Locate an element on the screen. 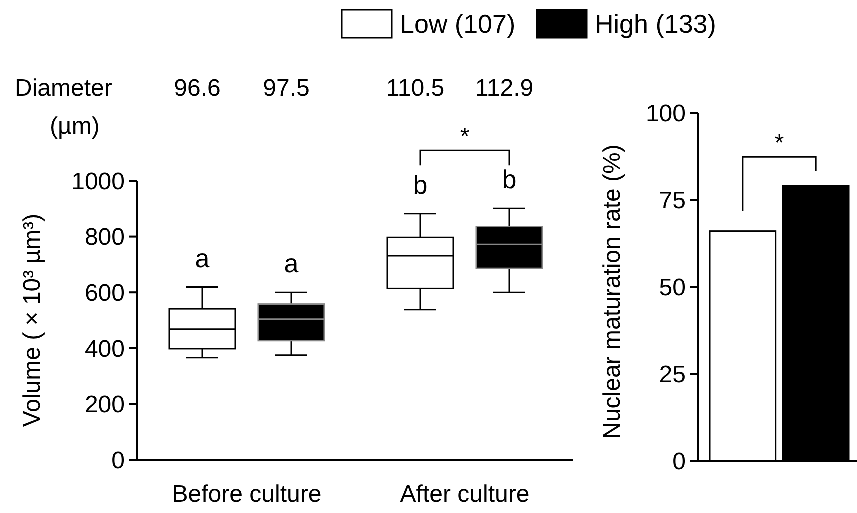 This screenshot has width=857, height=513. annotation: * is located at coordinates (779, 144).